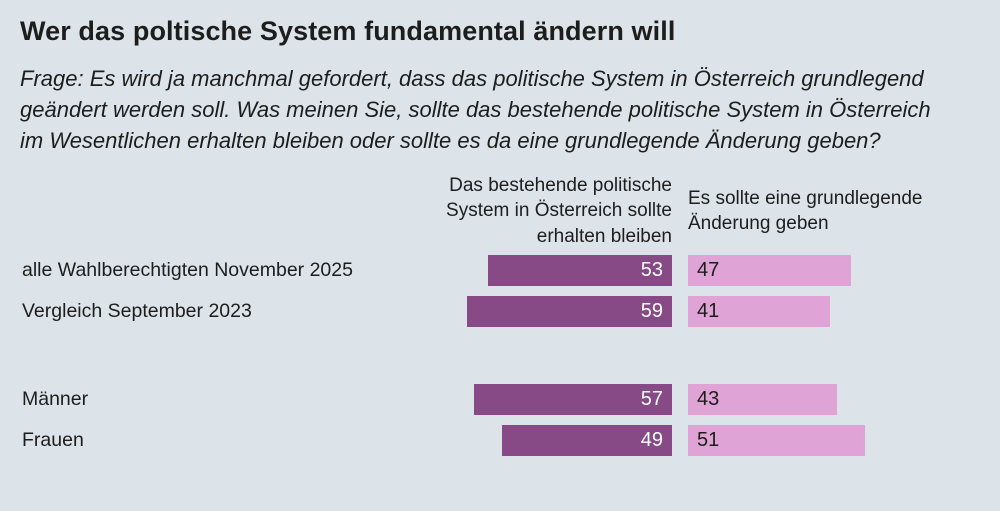  I want to click on row-label: Vergleich September 2023, so click(137, 310).